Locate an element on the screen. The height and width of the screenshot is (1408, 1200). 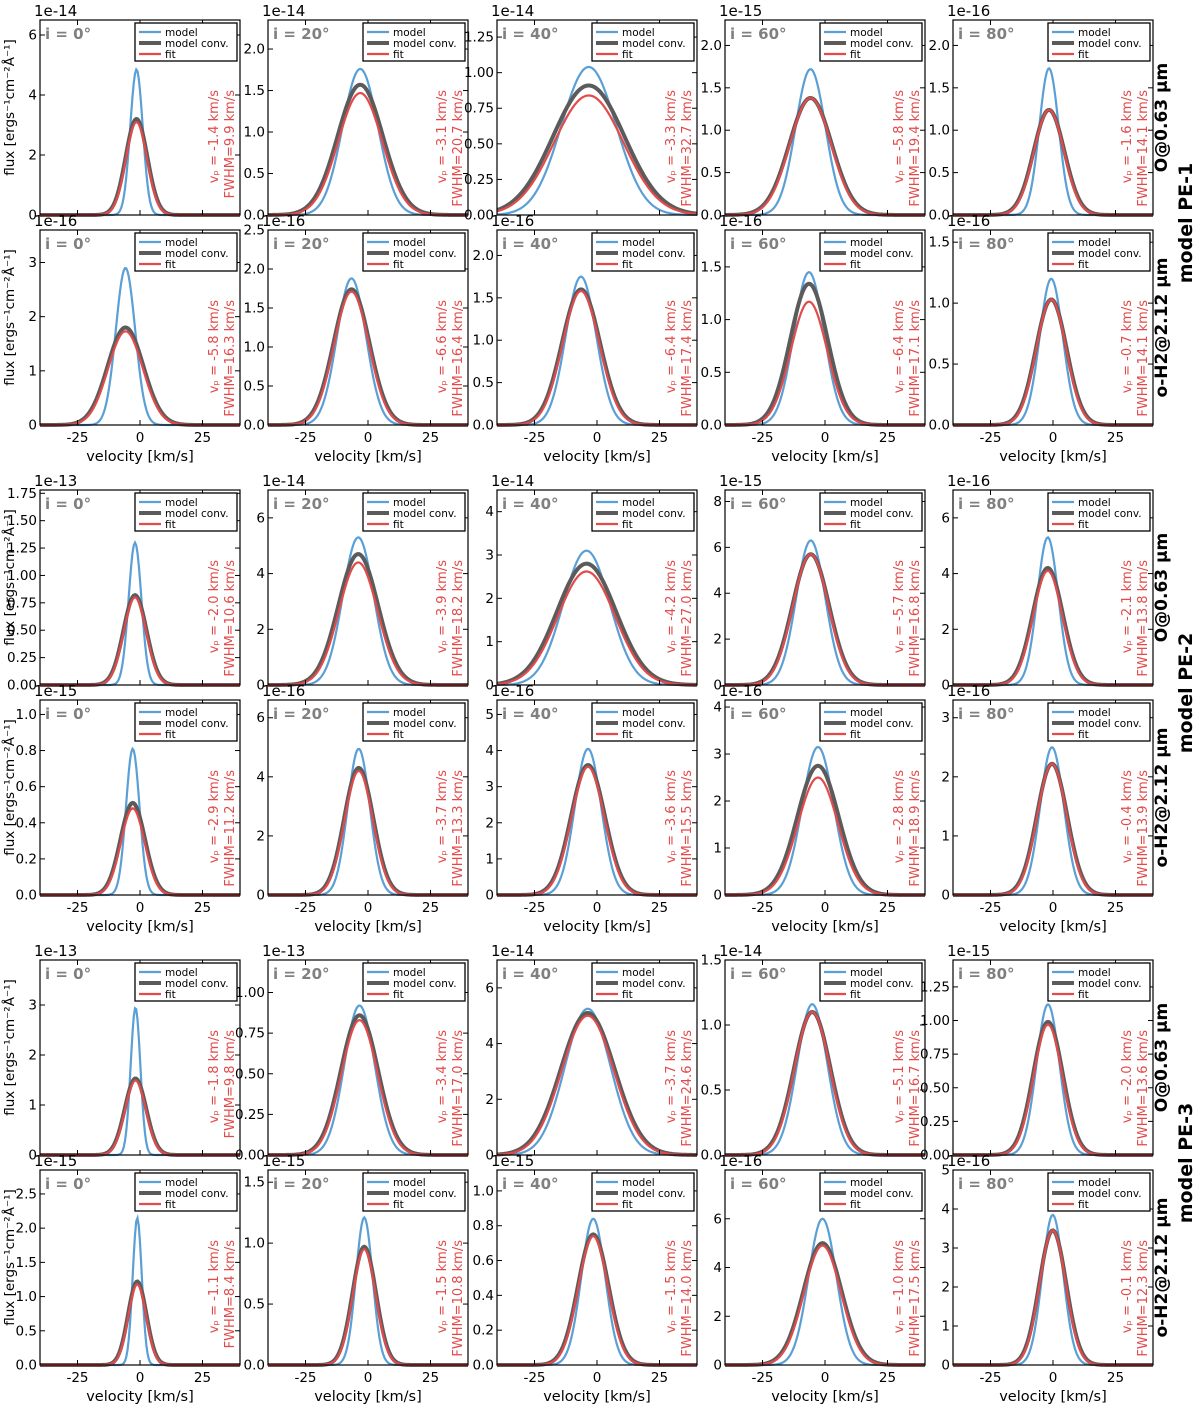
fwhm-annotation: FWHM=14.0 km/s is located at coordinates (687, 1298).